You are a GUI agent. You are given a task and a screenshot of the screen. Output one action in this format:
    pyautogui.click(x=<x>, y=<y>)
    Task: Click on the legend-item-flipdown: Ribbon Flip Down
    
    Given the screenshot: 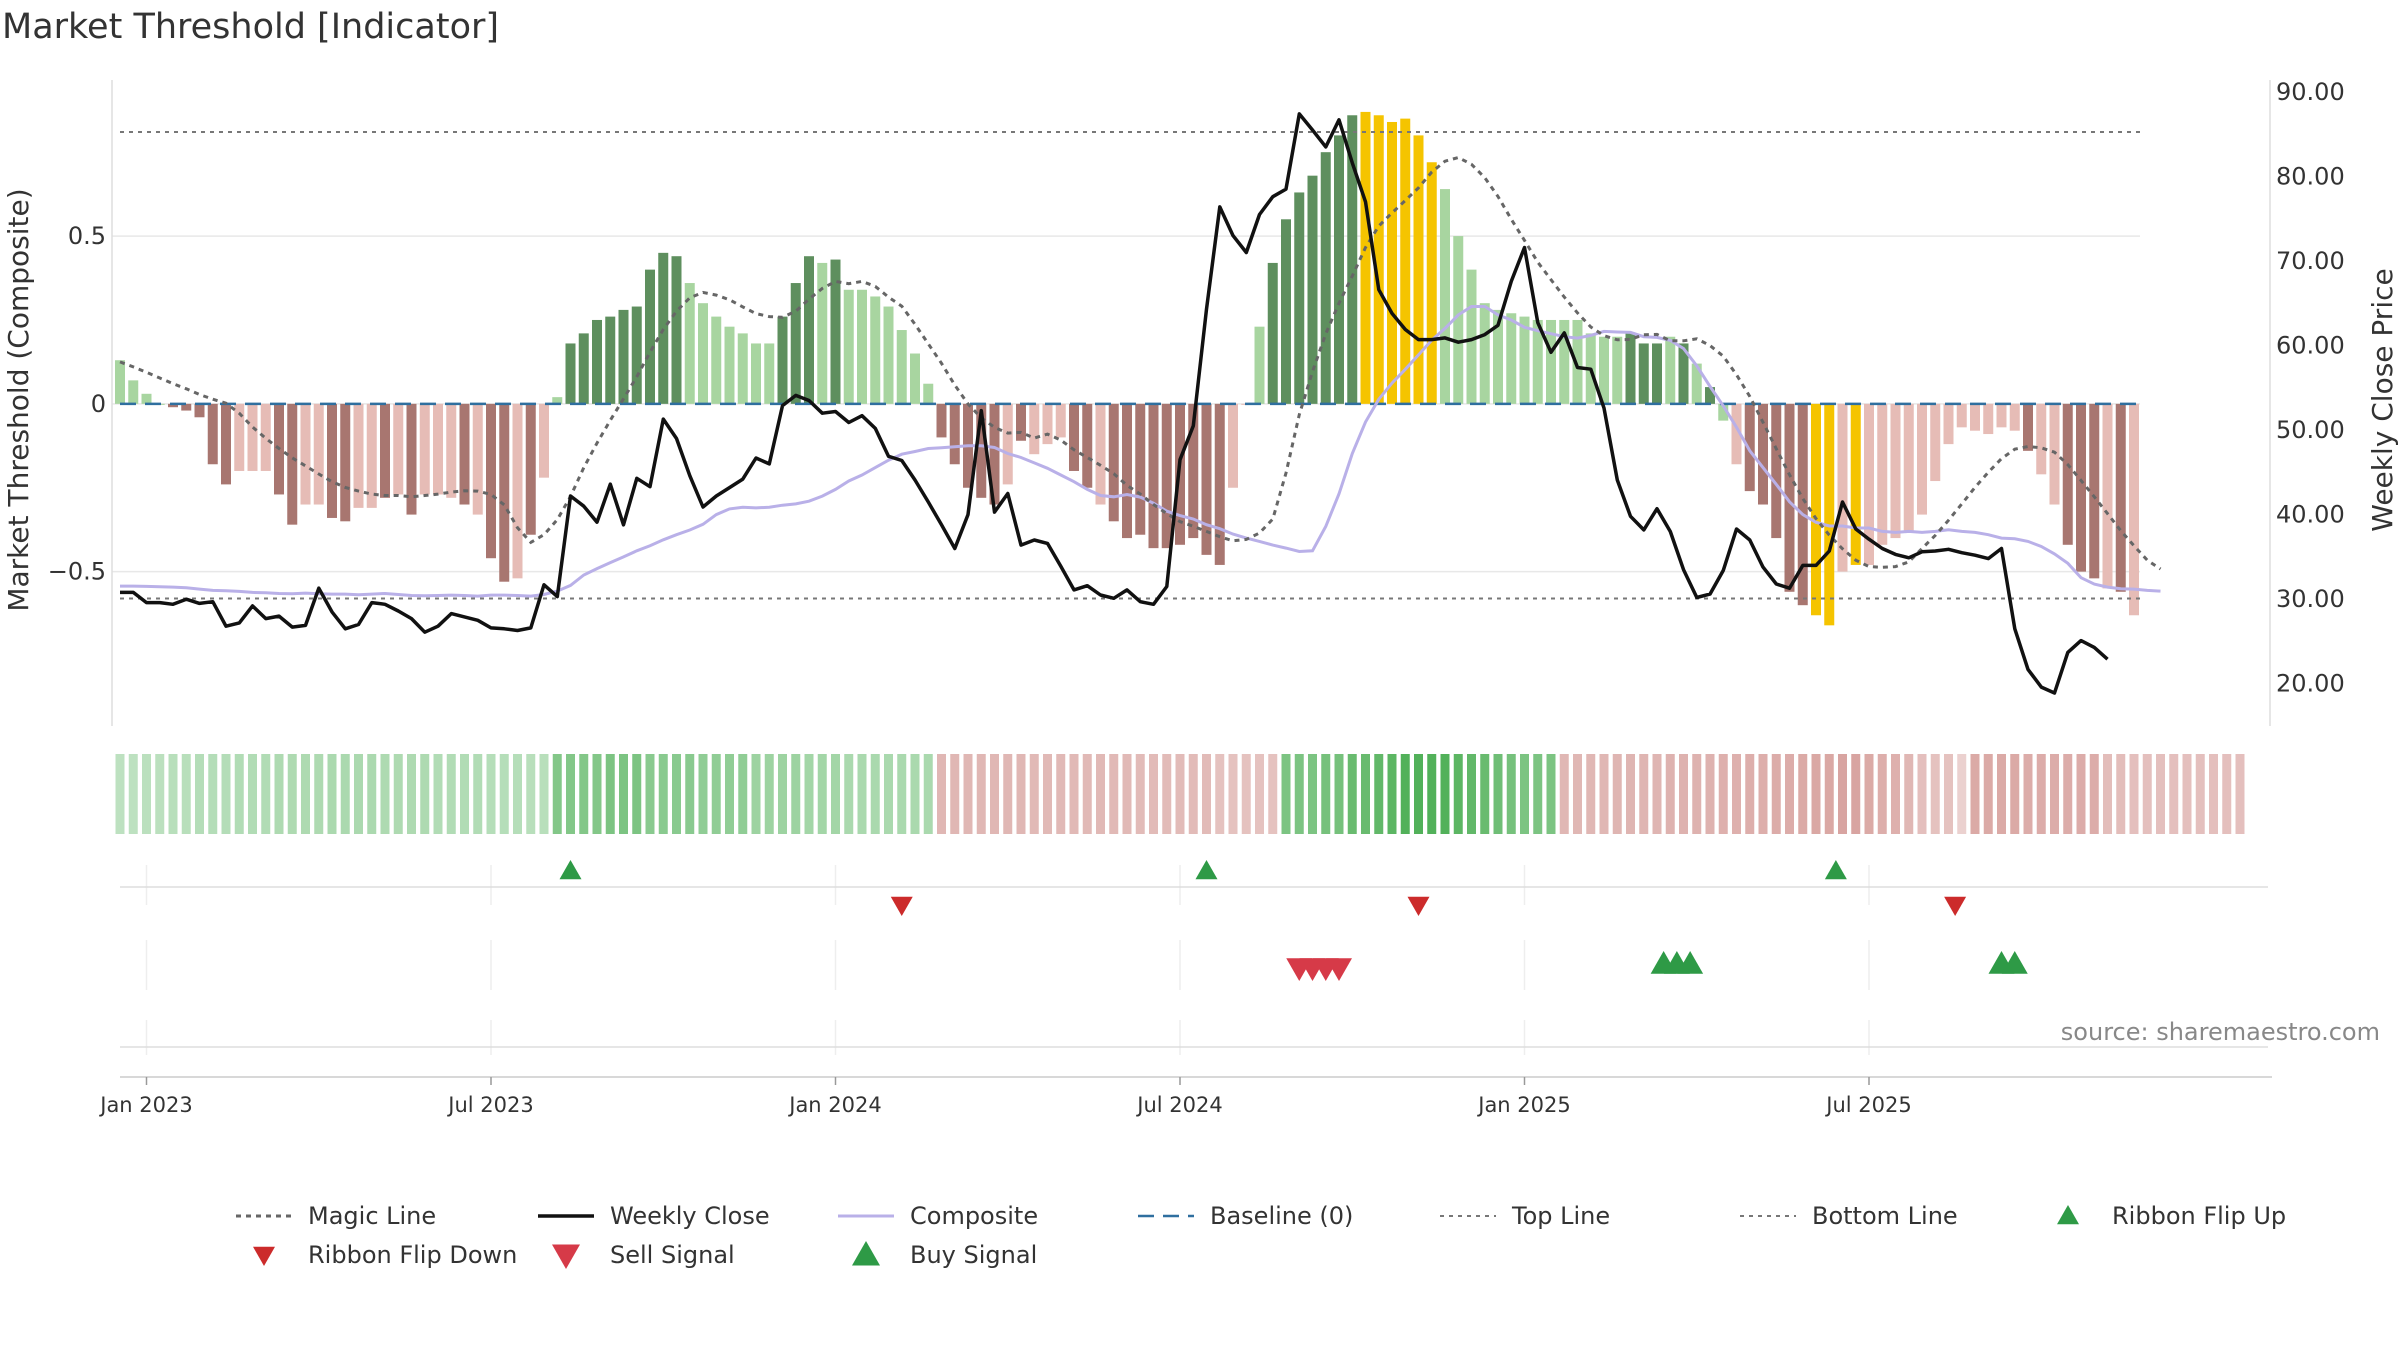 What is the action you would take?
    pyautogui.click(x=412, y=1255)
    